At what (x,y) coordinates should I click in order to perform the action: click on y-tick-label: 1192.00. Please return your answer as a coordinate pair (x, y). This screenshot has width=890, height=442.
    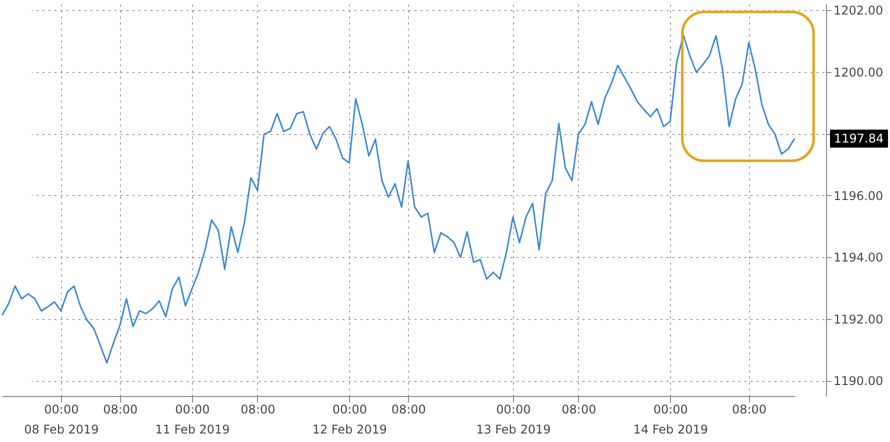
    Looking at the image, I should click on (859, 319).